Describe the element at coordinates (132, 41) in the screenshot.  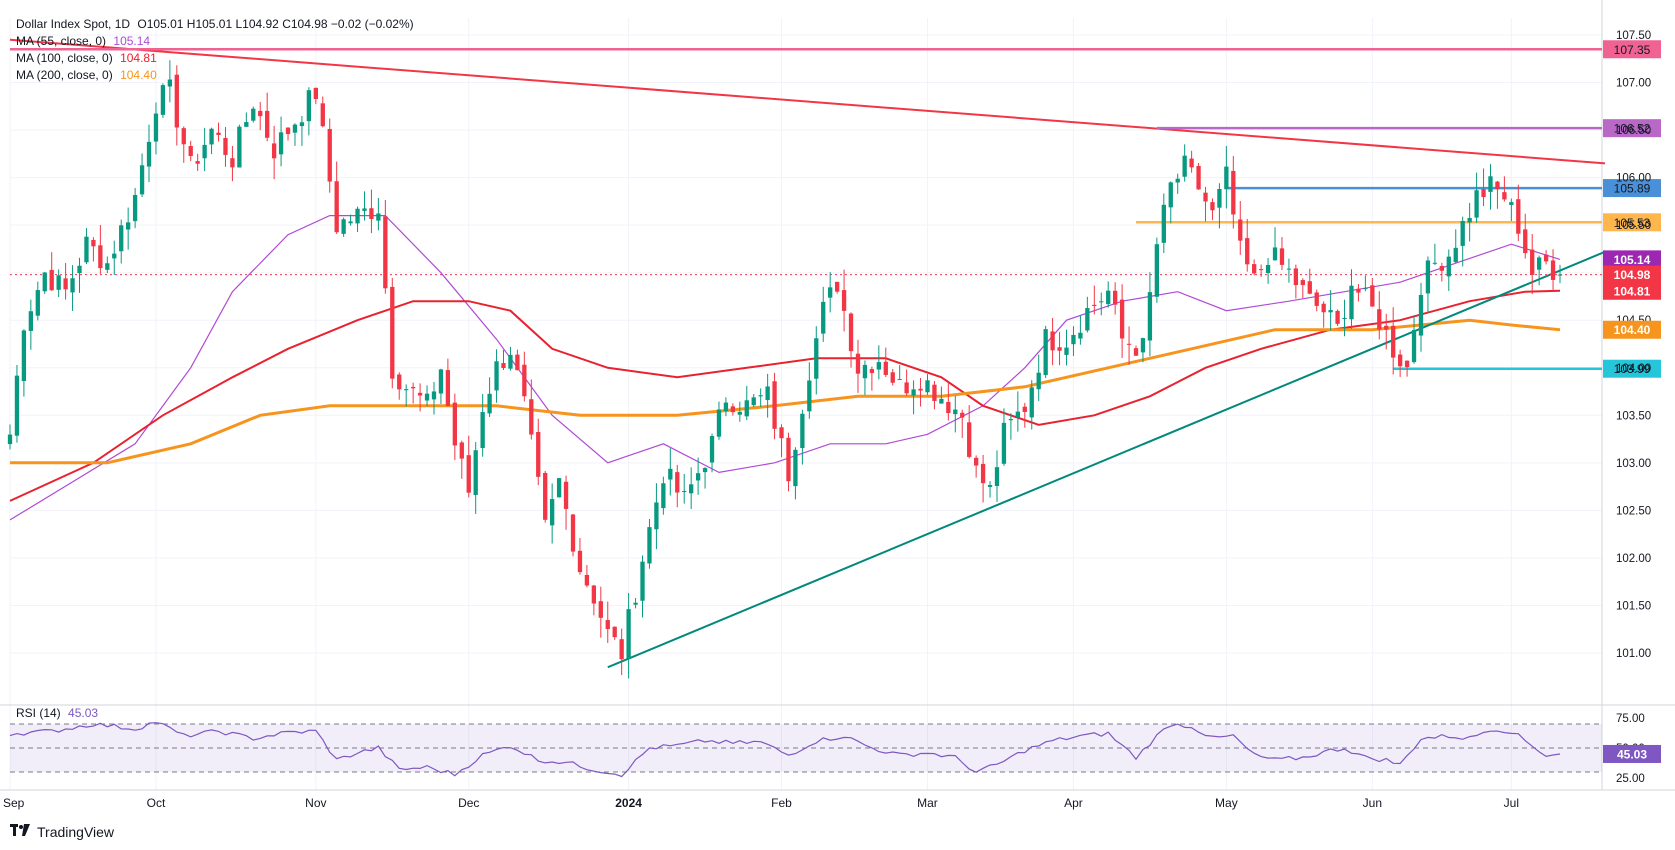
I see `ma55-value: 105.14` at that location.